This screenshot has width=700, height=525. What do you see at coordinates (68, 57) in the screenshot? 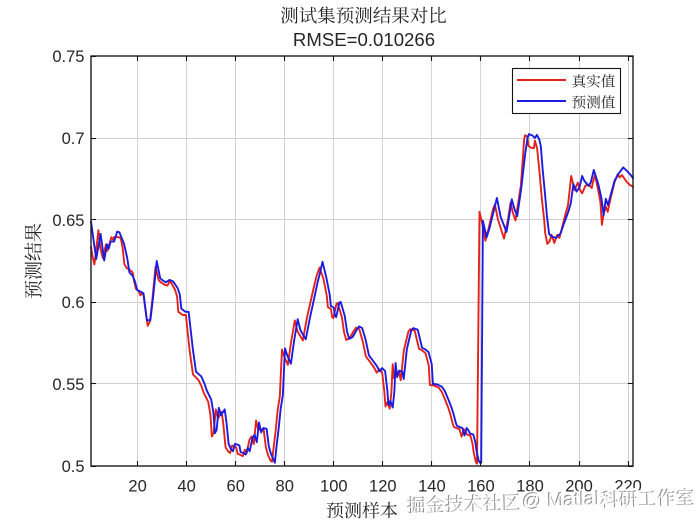
I see `svg-text: 0.75` at bounding box center [68, 57].